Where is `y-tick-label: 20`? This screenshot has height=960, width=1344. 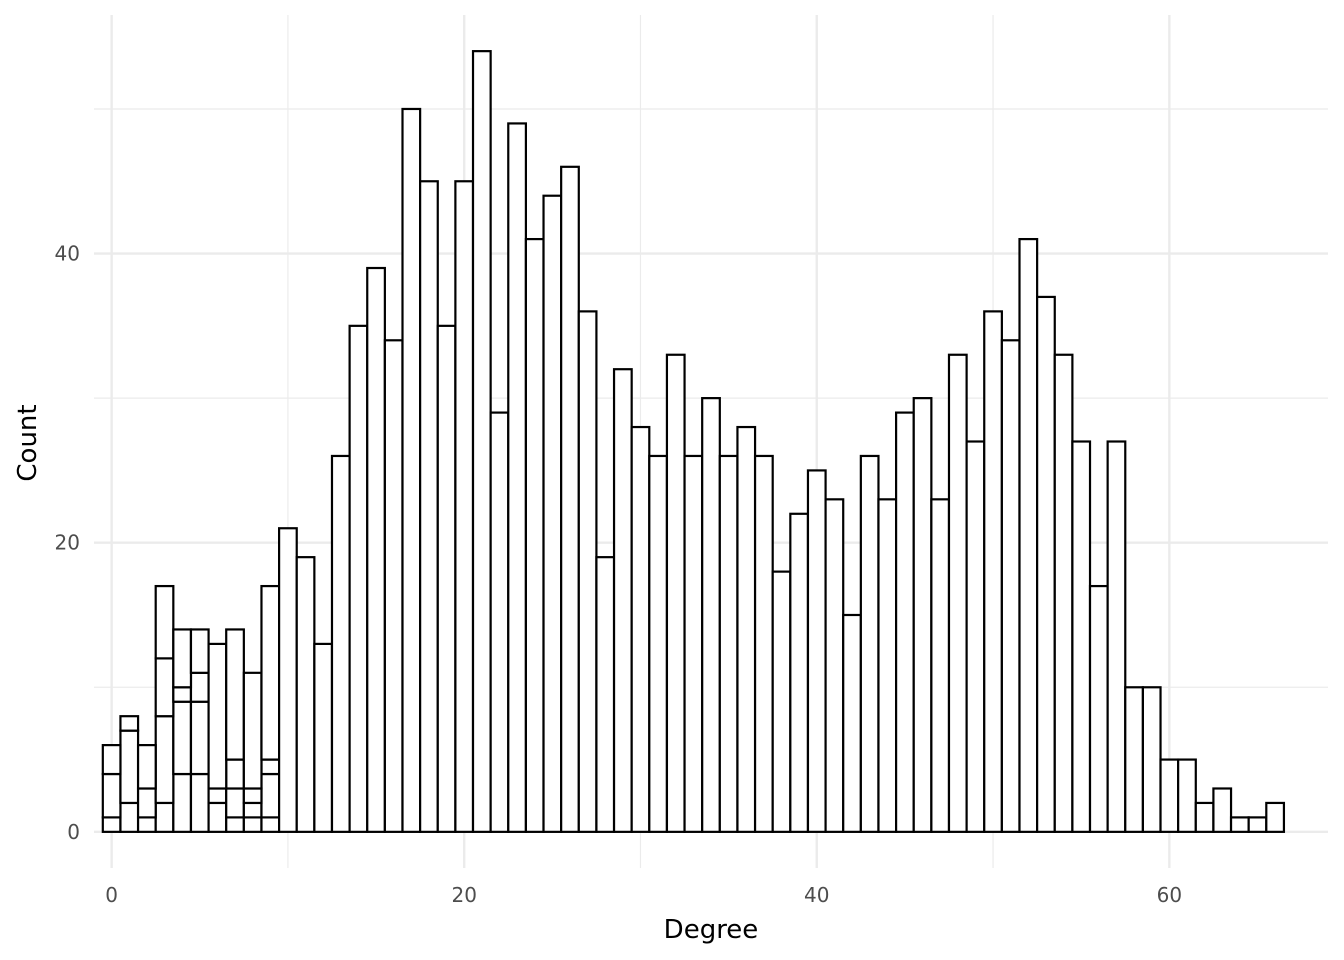 y-tick-label: 20 is located at coordinates (67, 543).